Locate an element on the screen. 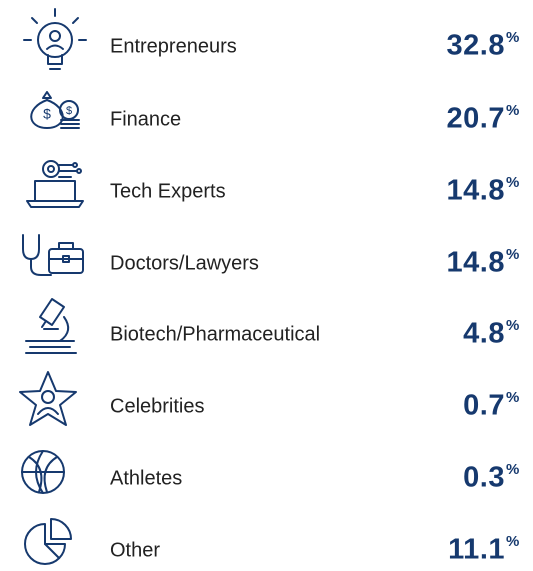  item-value: 20.7 is located at coordinates (476, 119).